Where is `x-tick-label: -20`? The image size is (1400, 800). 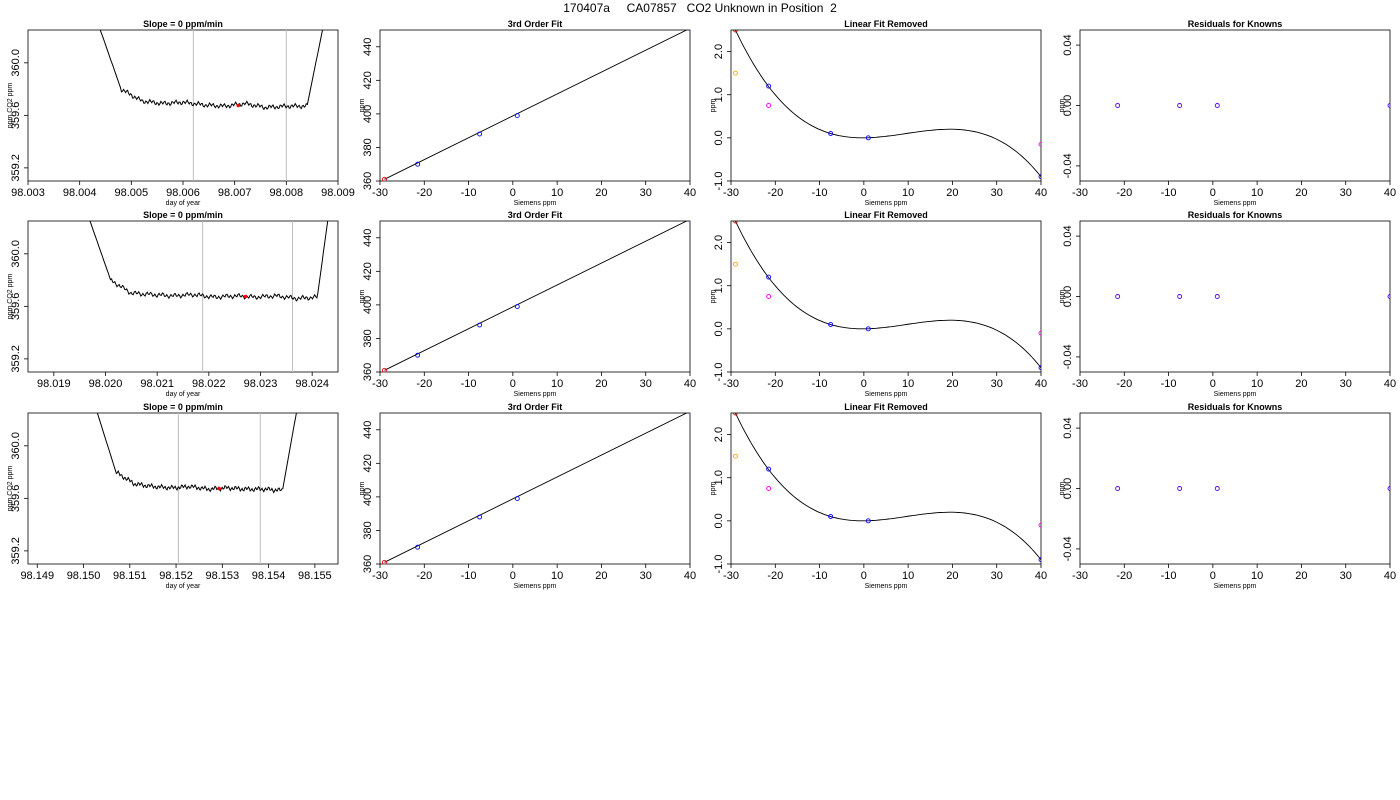
x-tick-label: -20 is located at coordinates (775, 193).